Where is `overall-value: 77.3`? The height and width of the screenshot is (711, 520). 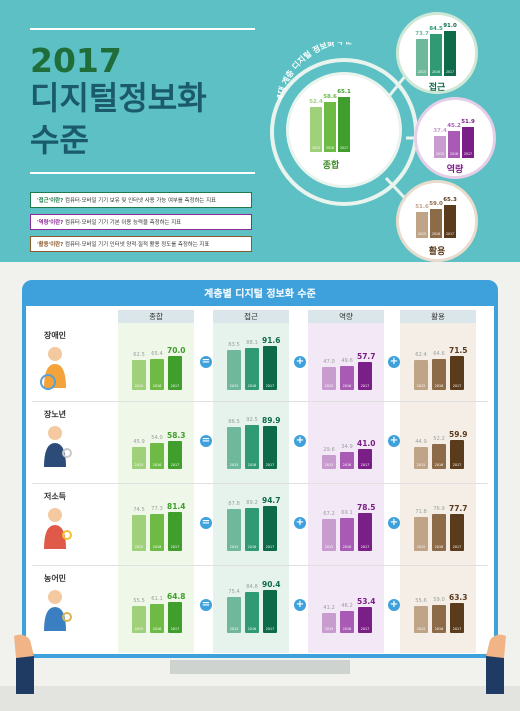 overall-value: 77.3 is located at coordinates (157, 508).